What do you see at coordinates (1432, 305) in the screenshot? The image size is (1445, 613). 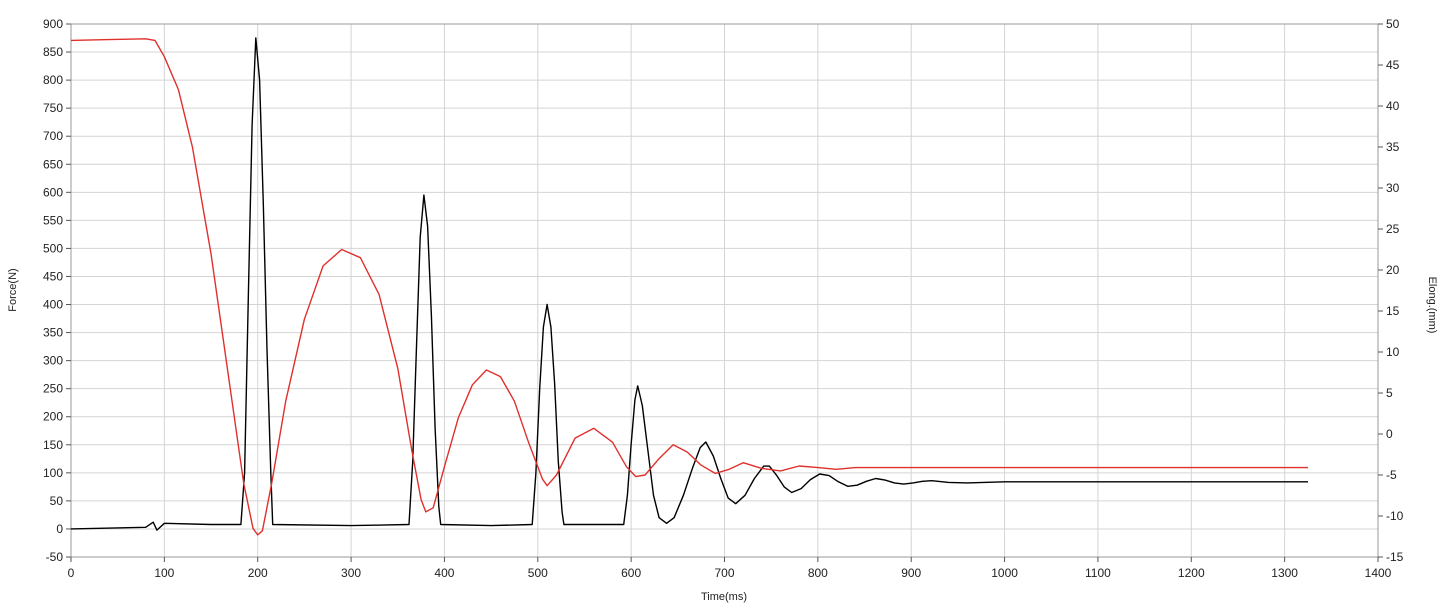 I see `y-axis-right-title: Elong.(mm)` at bounding box center [1432, 305].